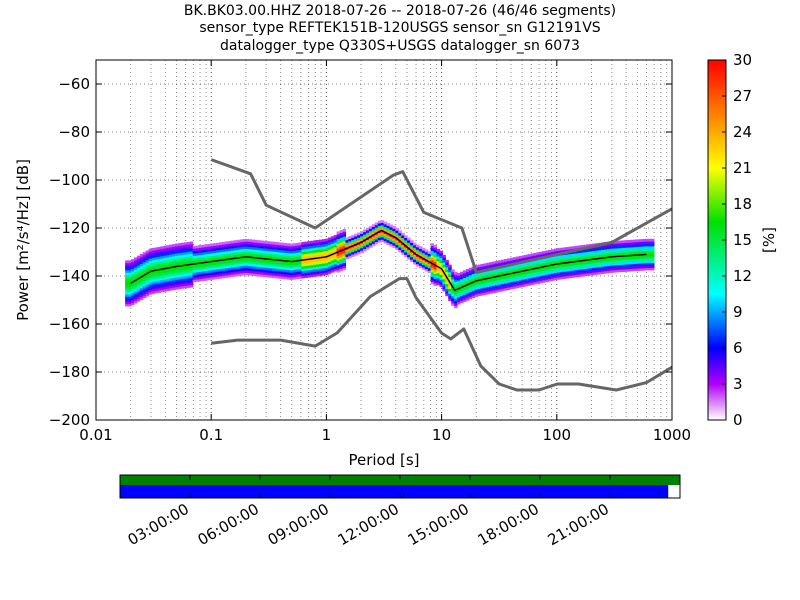 Image resolution: width=800 pixels, height=600 pixels. What do you see at coordinates (742, 168) in the screenshot?
I see `colorbar-tick-label: 21` at bounding box center [742, 168].